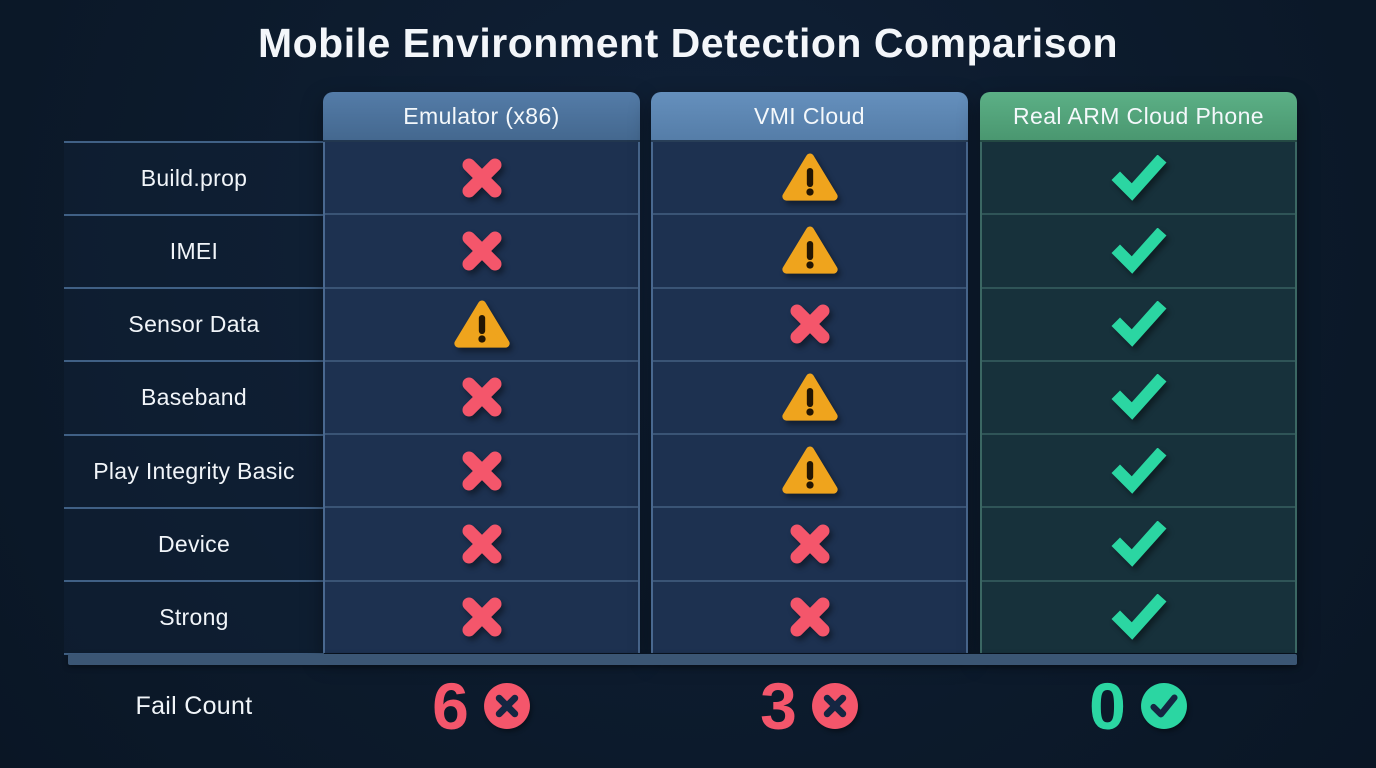  Describe the element at coordinates (1138, 117) in the screenshot. I see `column-header-real-arm-cloud-phone: Real ARM Cloud Phone` at that location.